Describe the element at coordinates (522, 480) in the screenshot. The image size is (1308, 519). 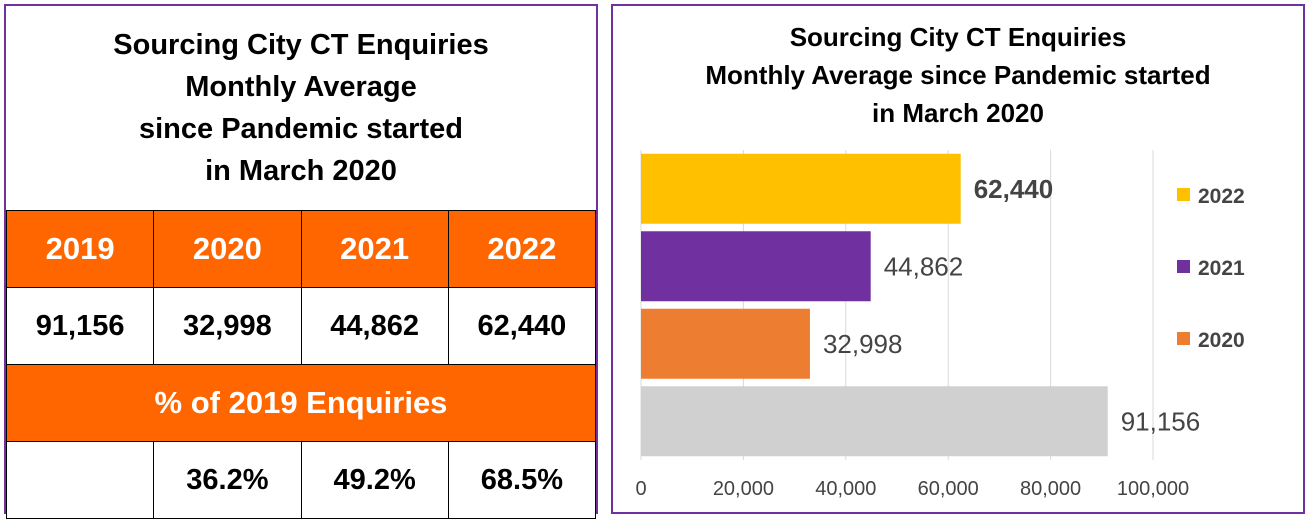
I see `percent-cell: 68.5%` at that location.